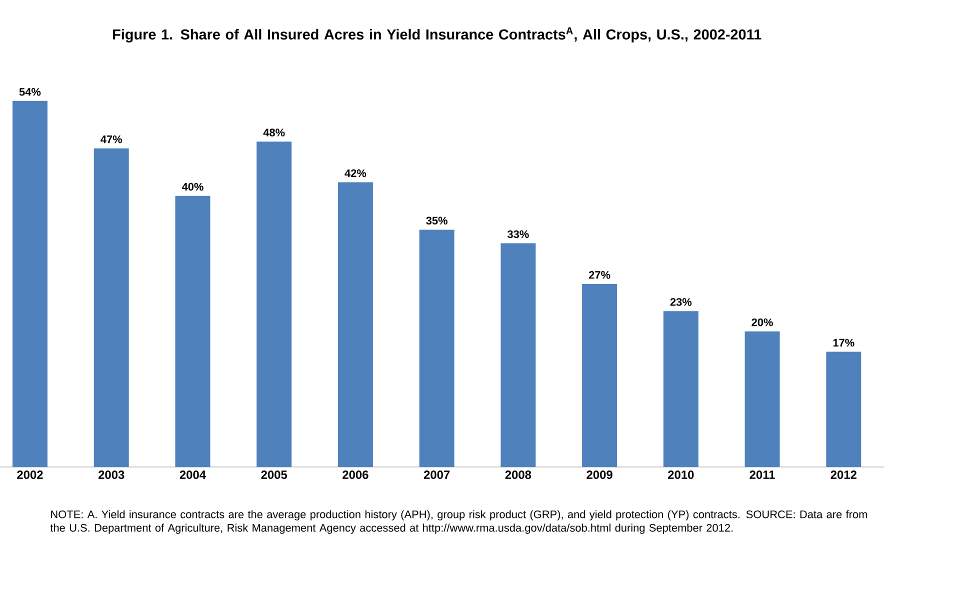  What do you see at coordinates (437, 474) in the screenshot?
I see `x-tick-label: 2007` at bounding box center [437, 474].